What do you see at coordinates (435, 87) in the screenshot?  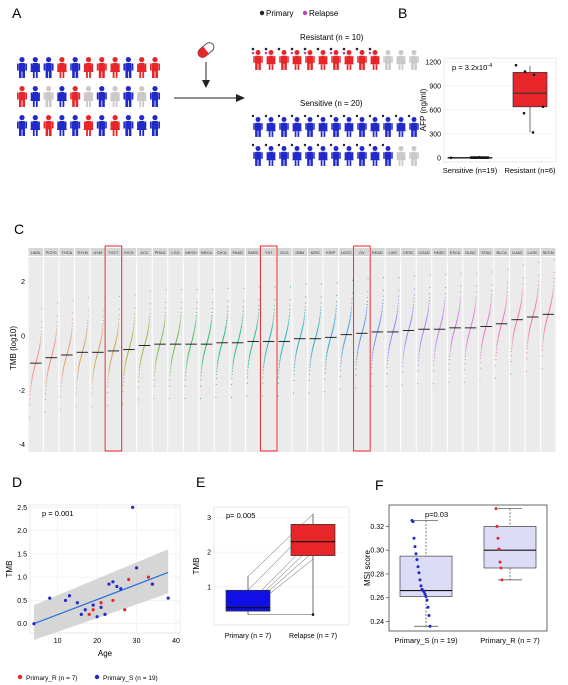 I see `b-y-tick-label: 900` at bounding box center [435, 87].